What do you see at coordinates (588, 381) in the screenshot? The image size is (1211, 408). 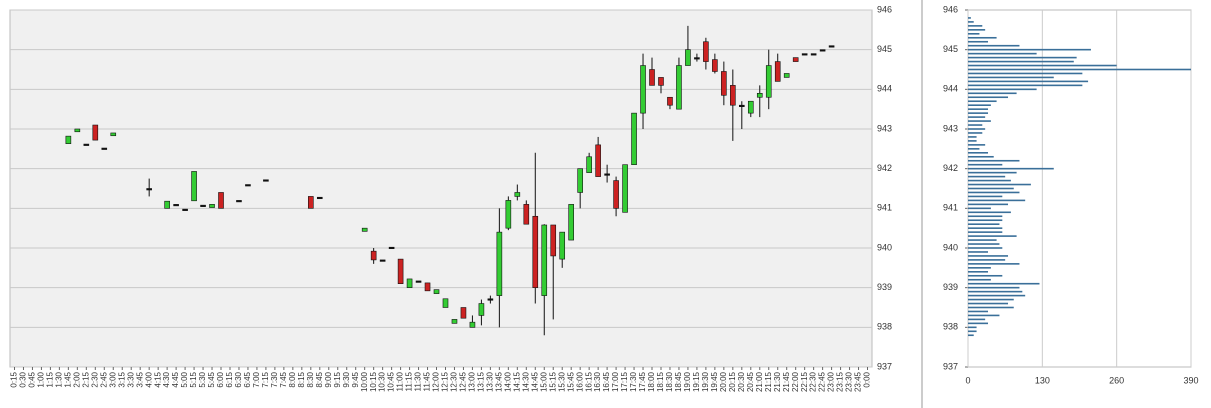 I see `x-tick-label: 16:15` at bounding box center [588, 381].